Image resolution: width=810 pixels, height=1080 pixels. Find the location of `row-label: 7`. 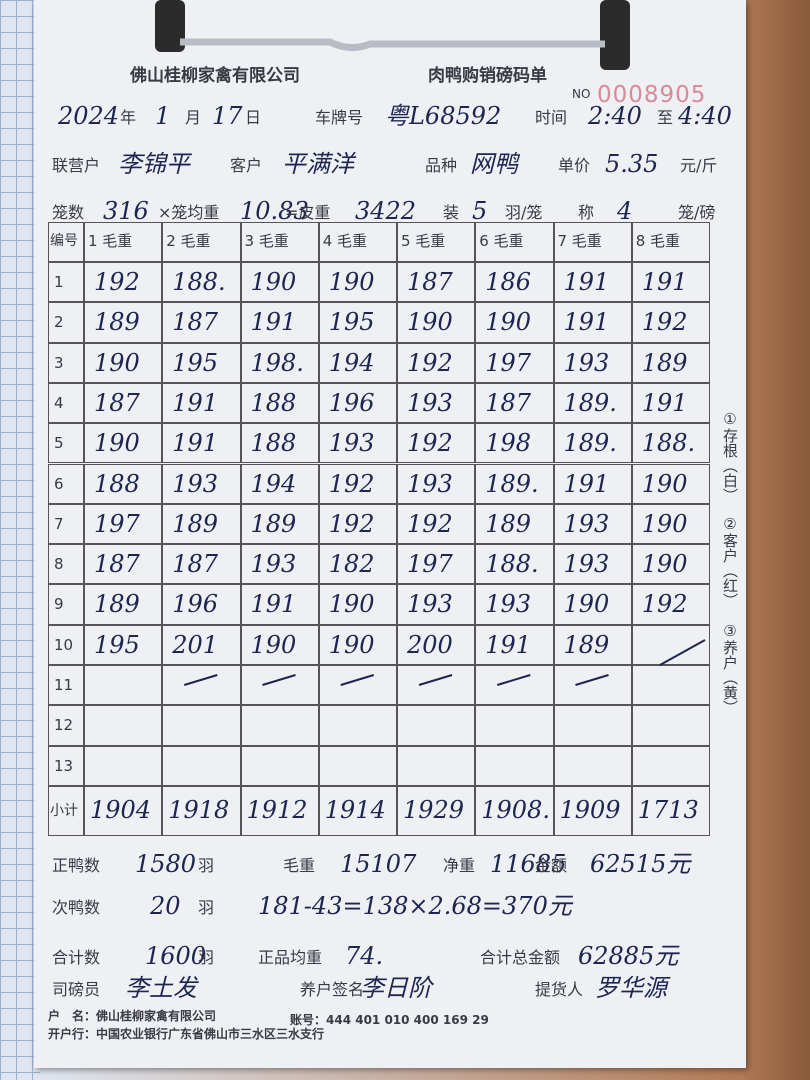

row-label: 7 is located at coordinates (59, 523).